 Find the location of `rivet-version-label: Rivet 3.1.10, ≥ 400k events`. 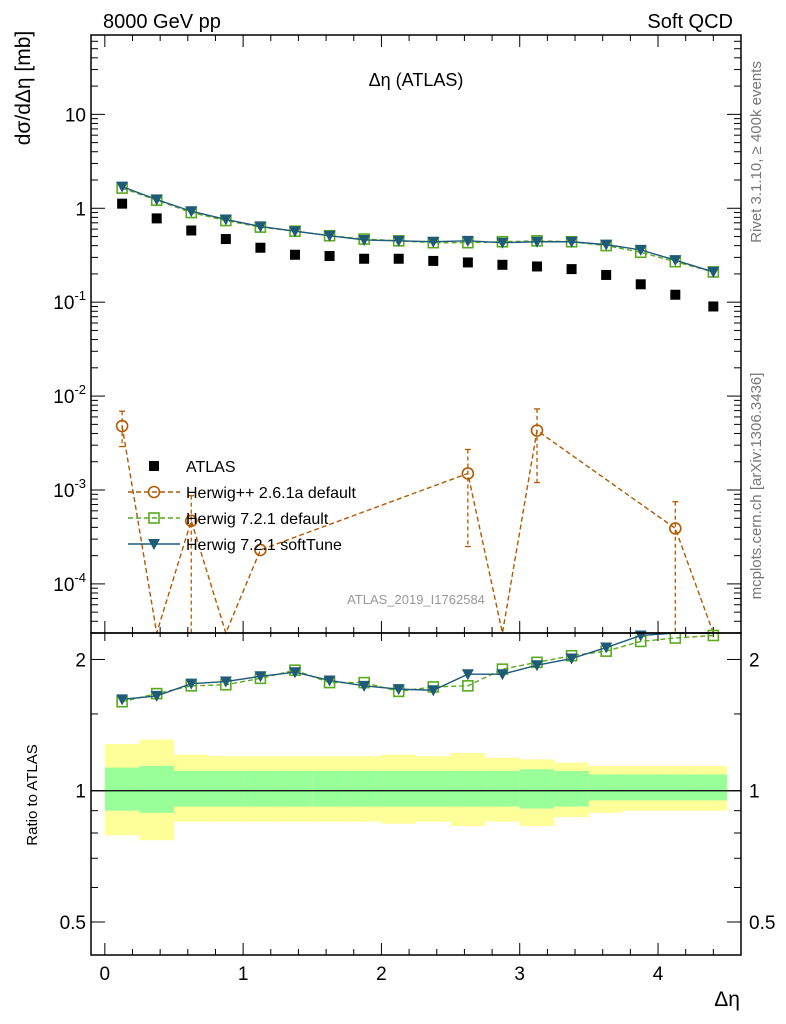

rivet-version-label: Rivet 3.1.10, ≥ 400k events is located at coordinates (756, 152).